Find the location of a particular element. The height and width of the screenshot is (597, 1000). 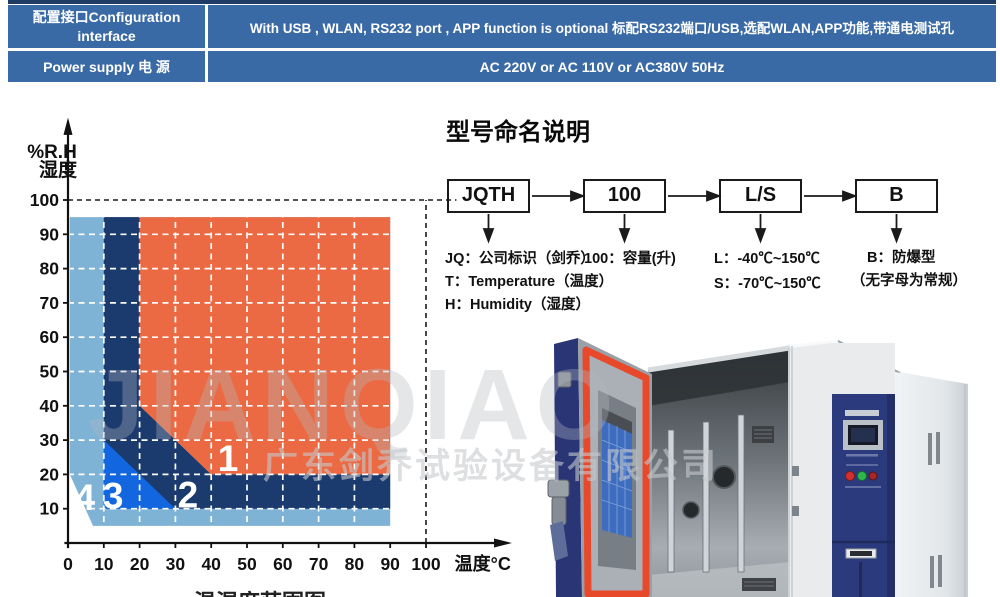

svg-text: 3 is located at coordinates (113, 496).